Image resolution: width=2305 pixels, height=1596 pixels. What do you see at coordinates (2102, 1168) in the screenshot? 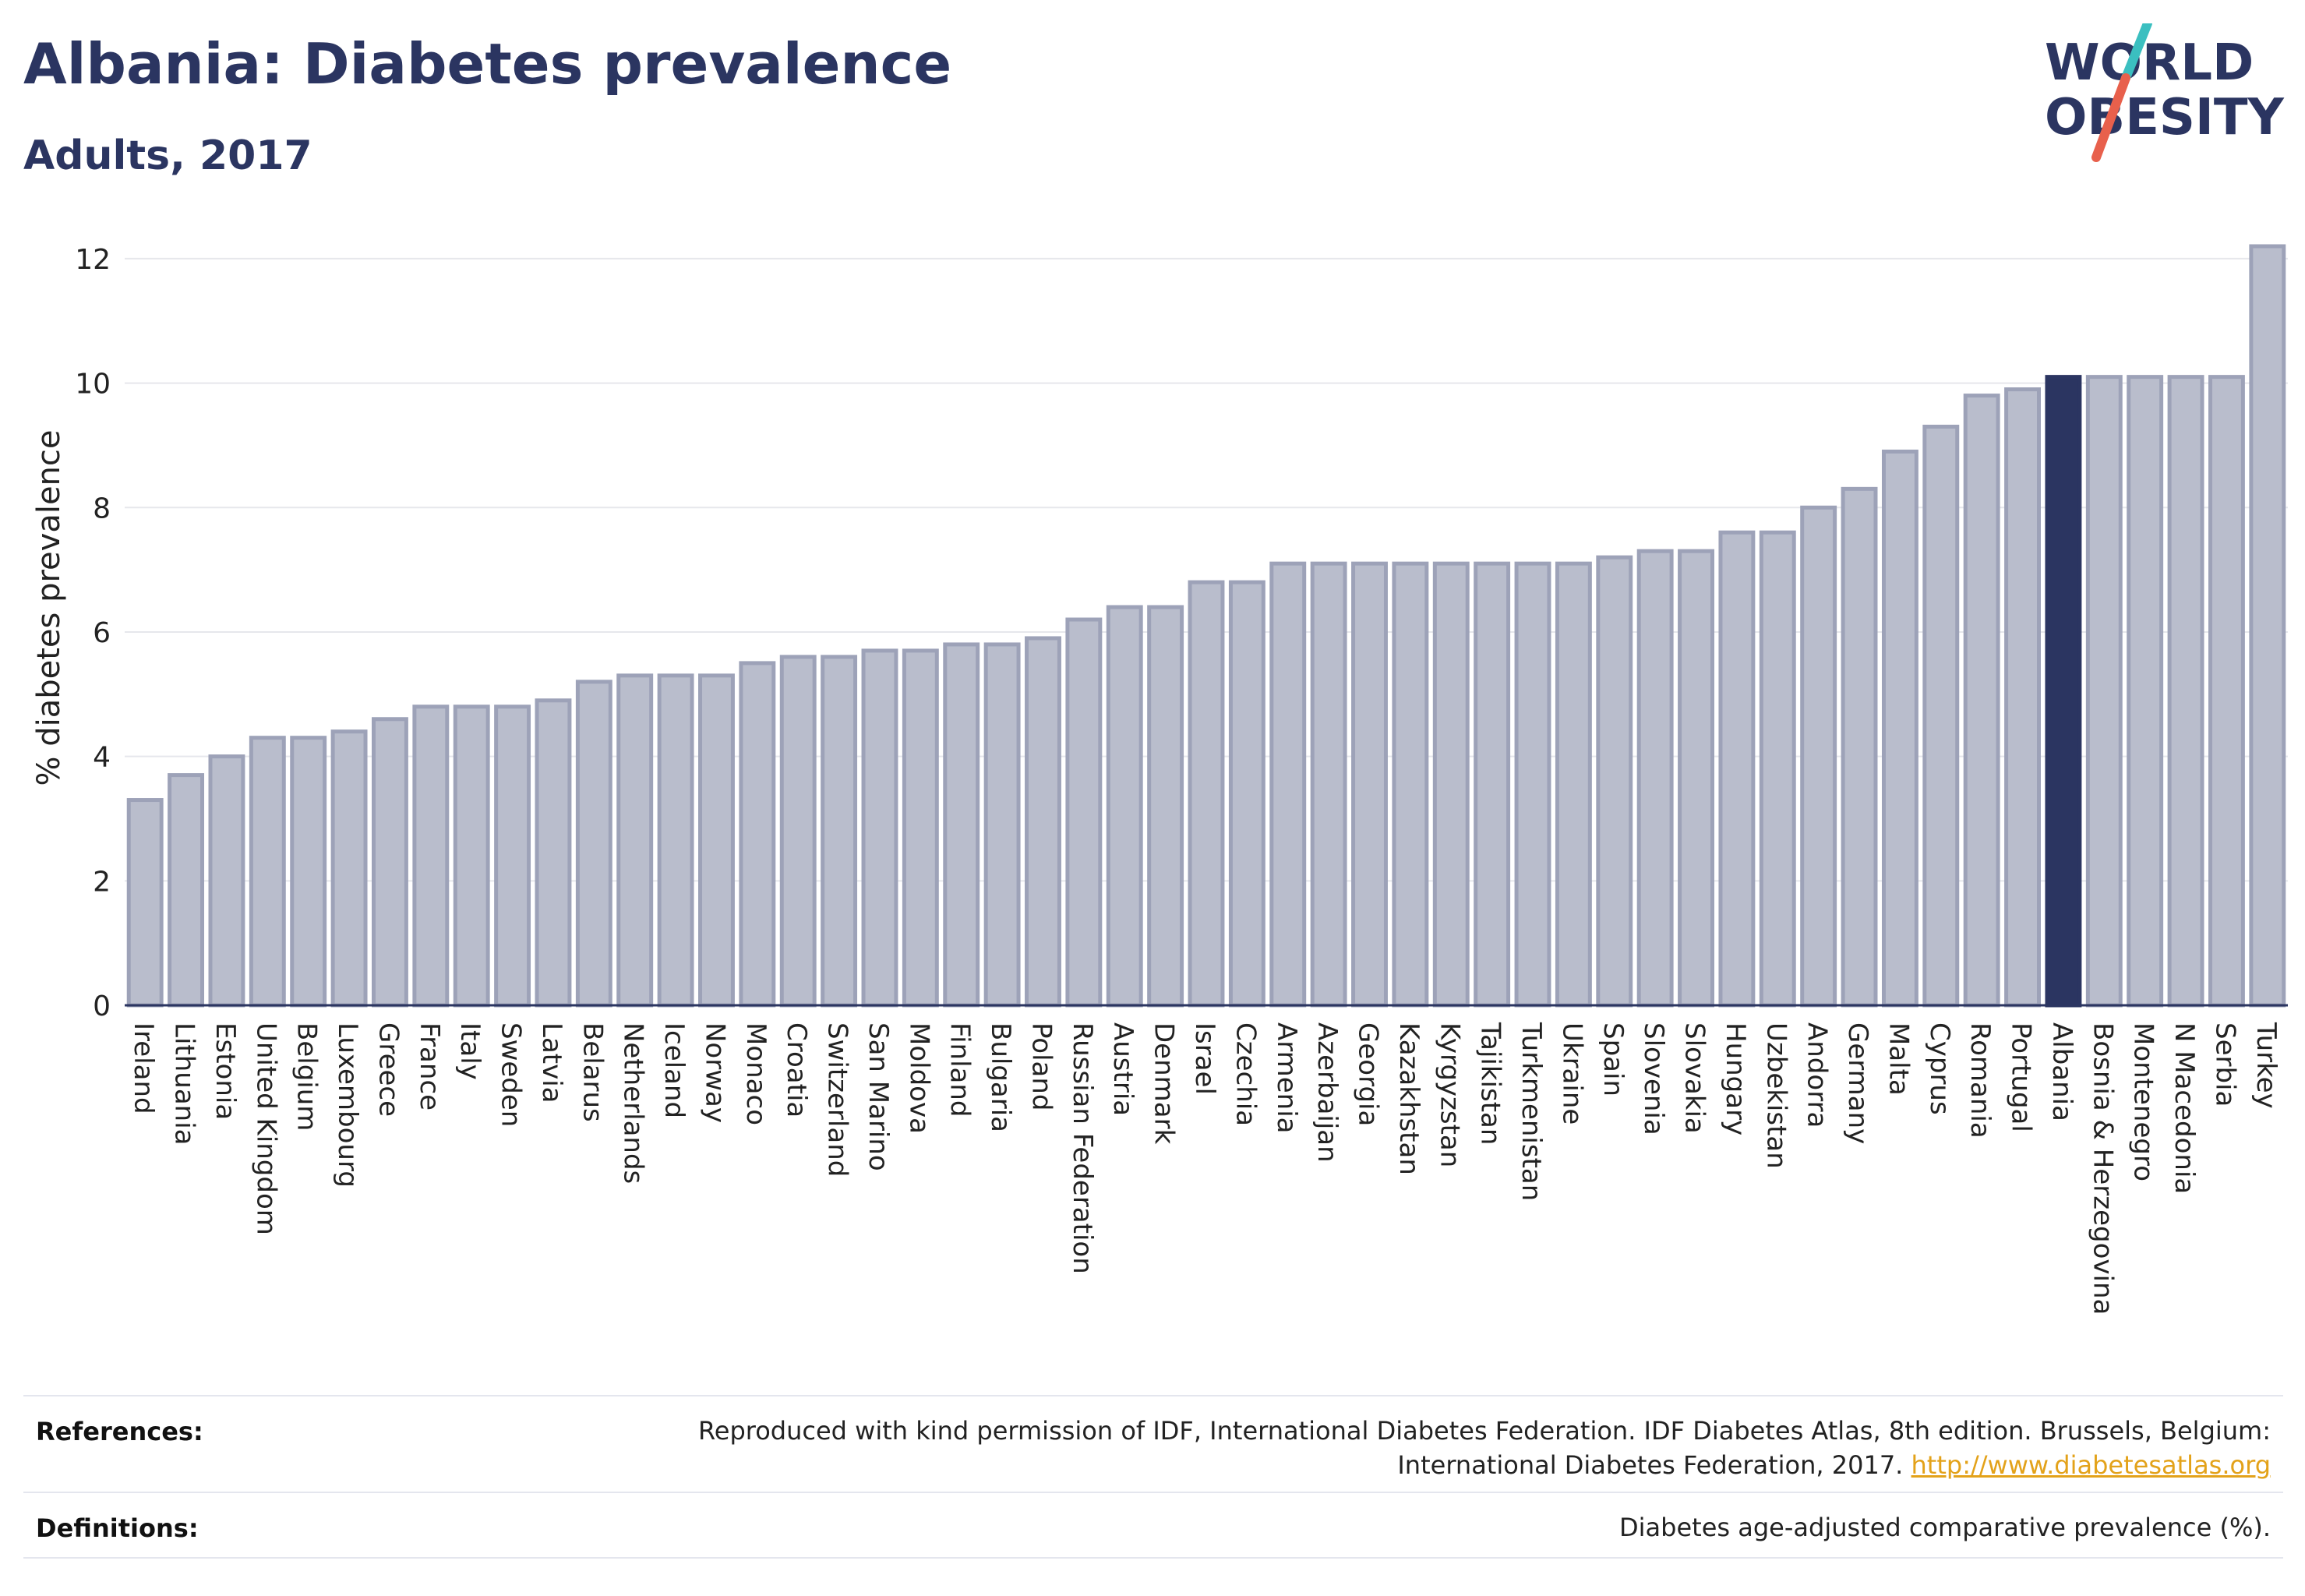
I see `x-tick-label: Bosnia & Herzegovina` at bounding box center [2102, 1168].